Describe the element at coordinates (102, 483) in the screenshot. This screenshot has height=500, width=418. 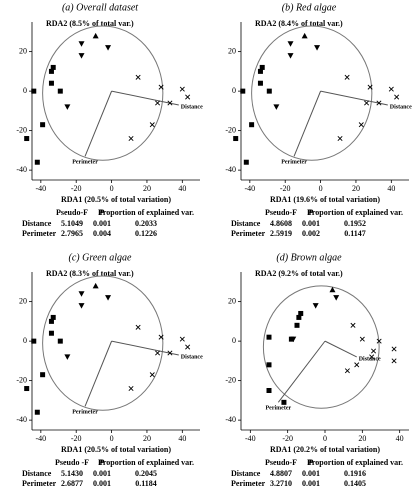
I see `table-cell: 0.001` at that location.